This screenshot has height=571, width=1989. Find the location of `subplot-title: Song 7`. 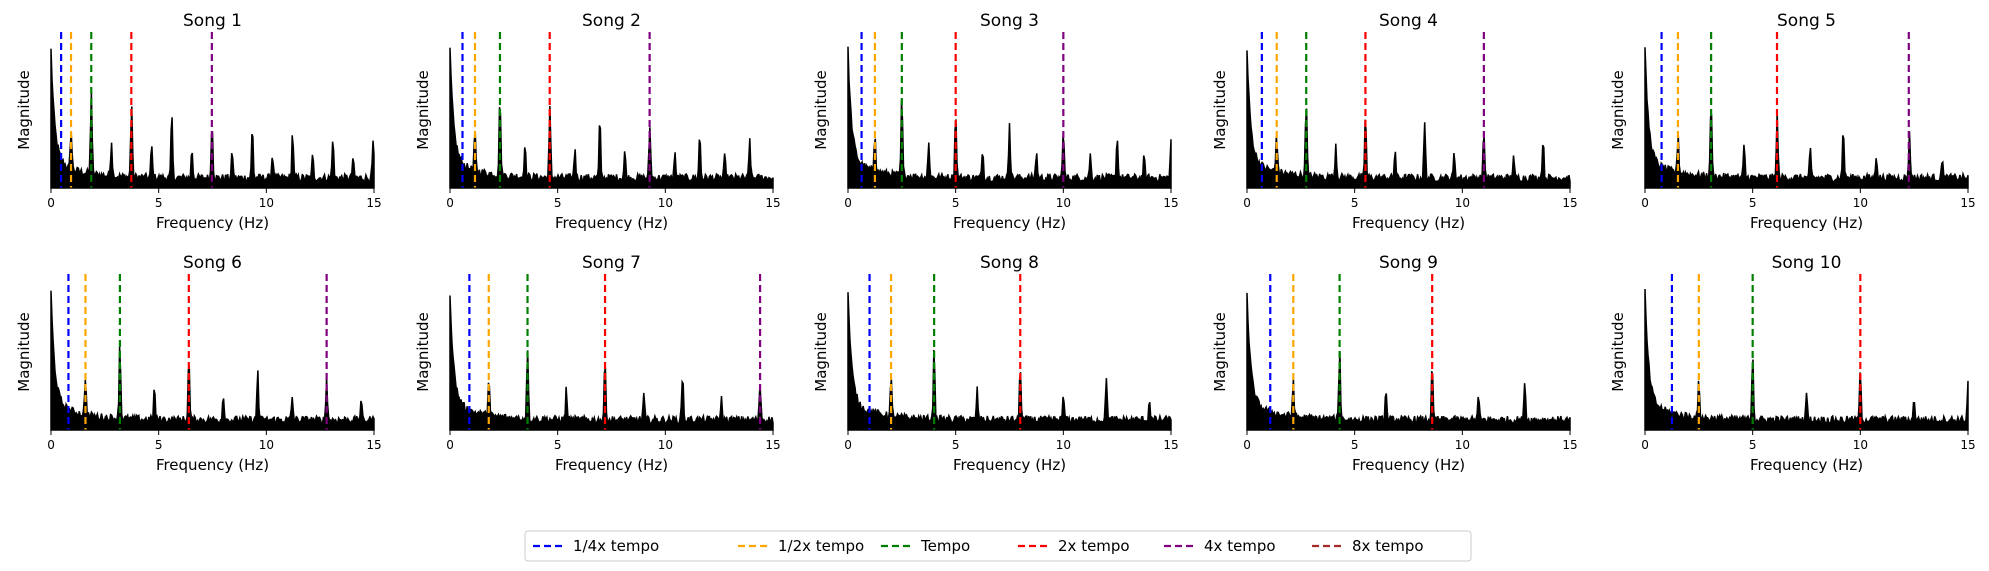

subplot-title: Song 7 is located at coordinates (611, 263).